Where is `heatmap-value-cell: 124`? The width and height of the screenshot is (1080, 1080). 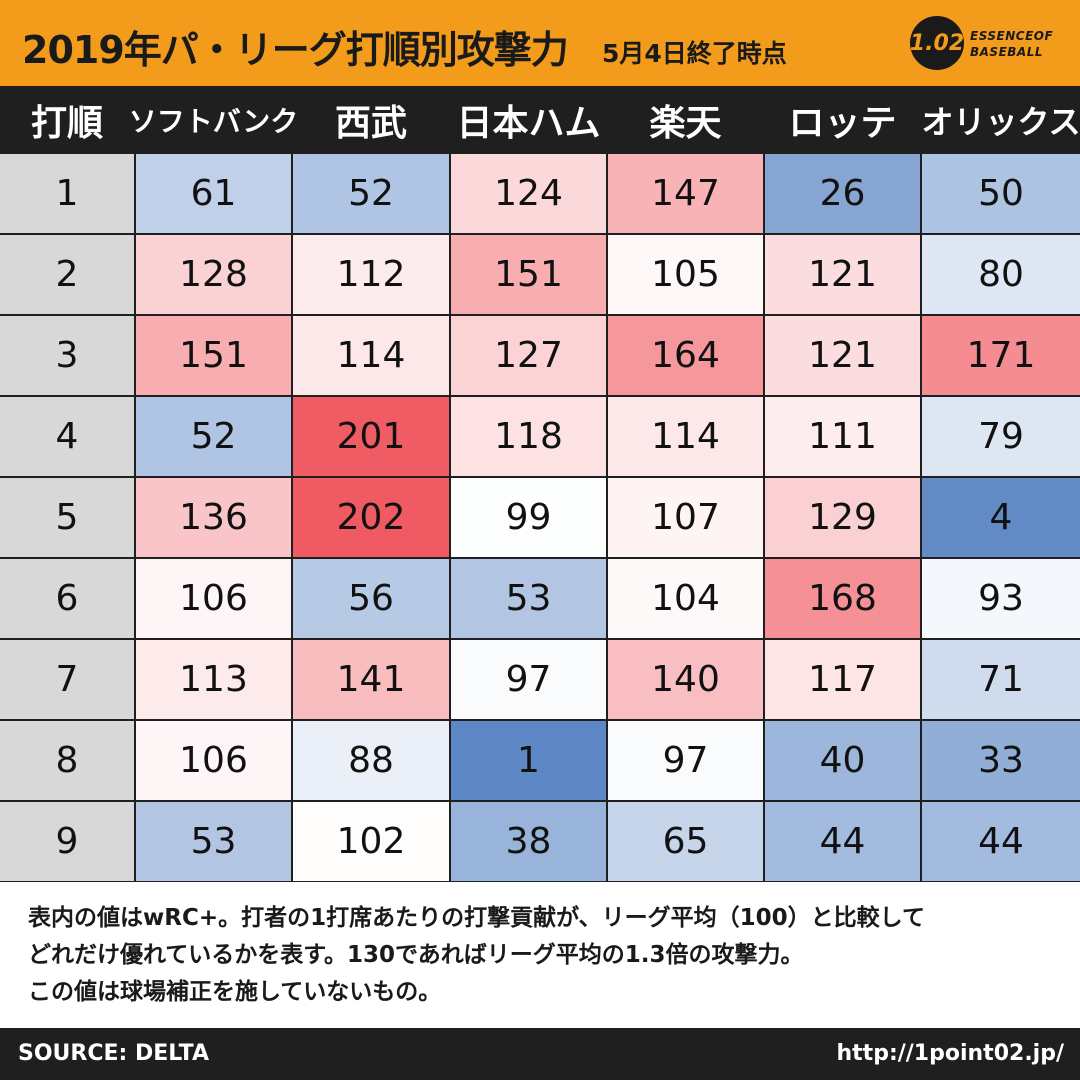 heatmap-value-cell: 124 is located at coordinates (528, 193).